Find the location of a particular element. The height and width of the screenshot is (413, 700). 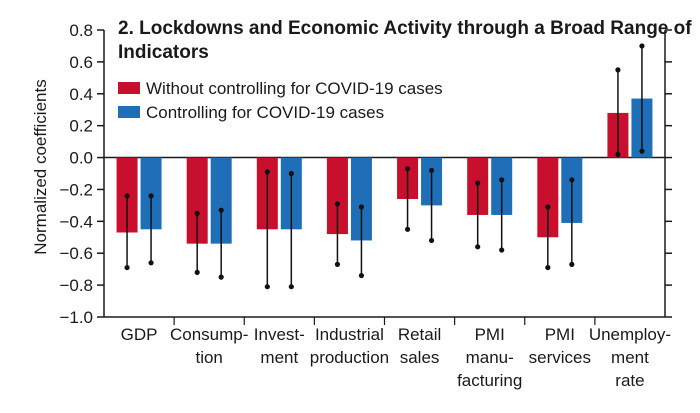

x-tick-label: Consump- is located at coordinates (209, 334).